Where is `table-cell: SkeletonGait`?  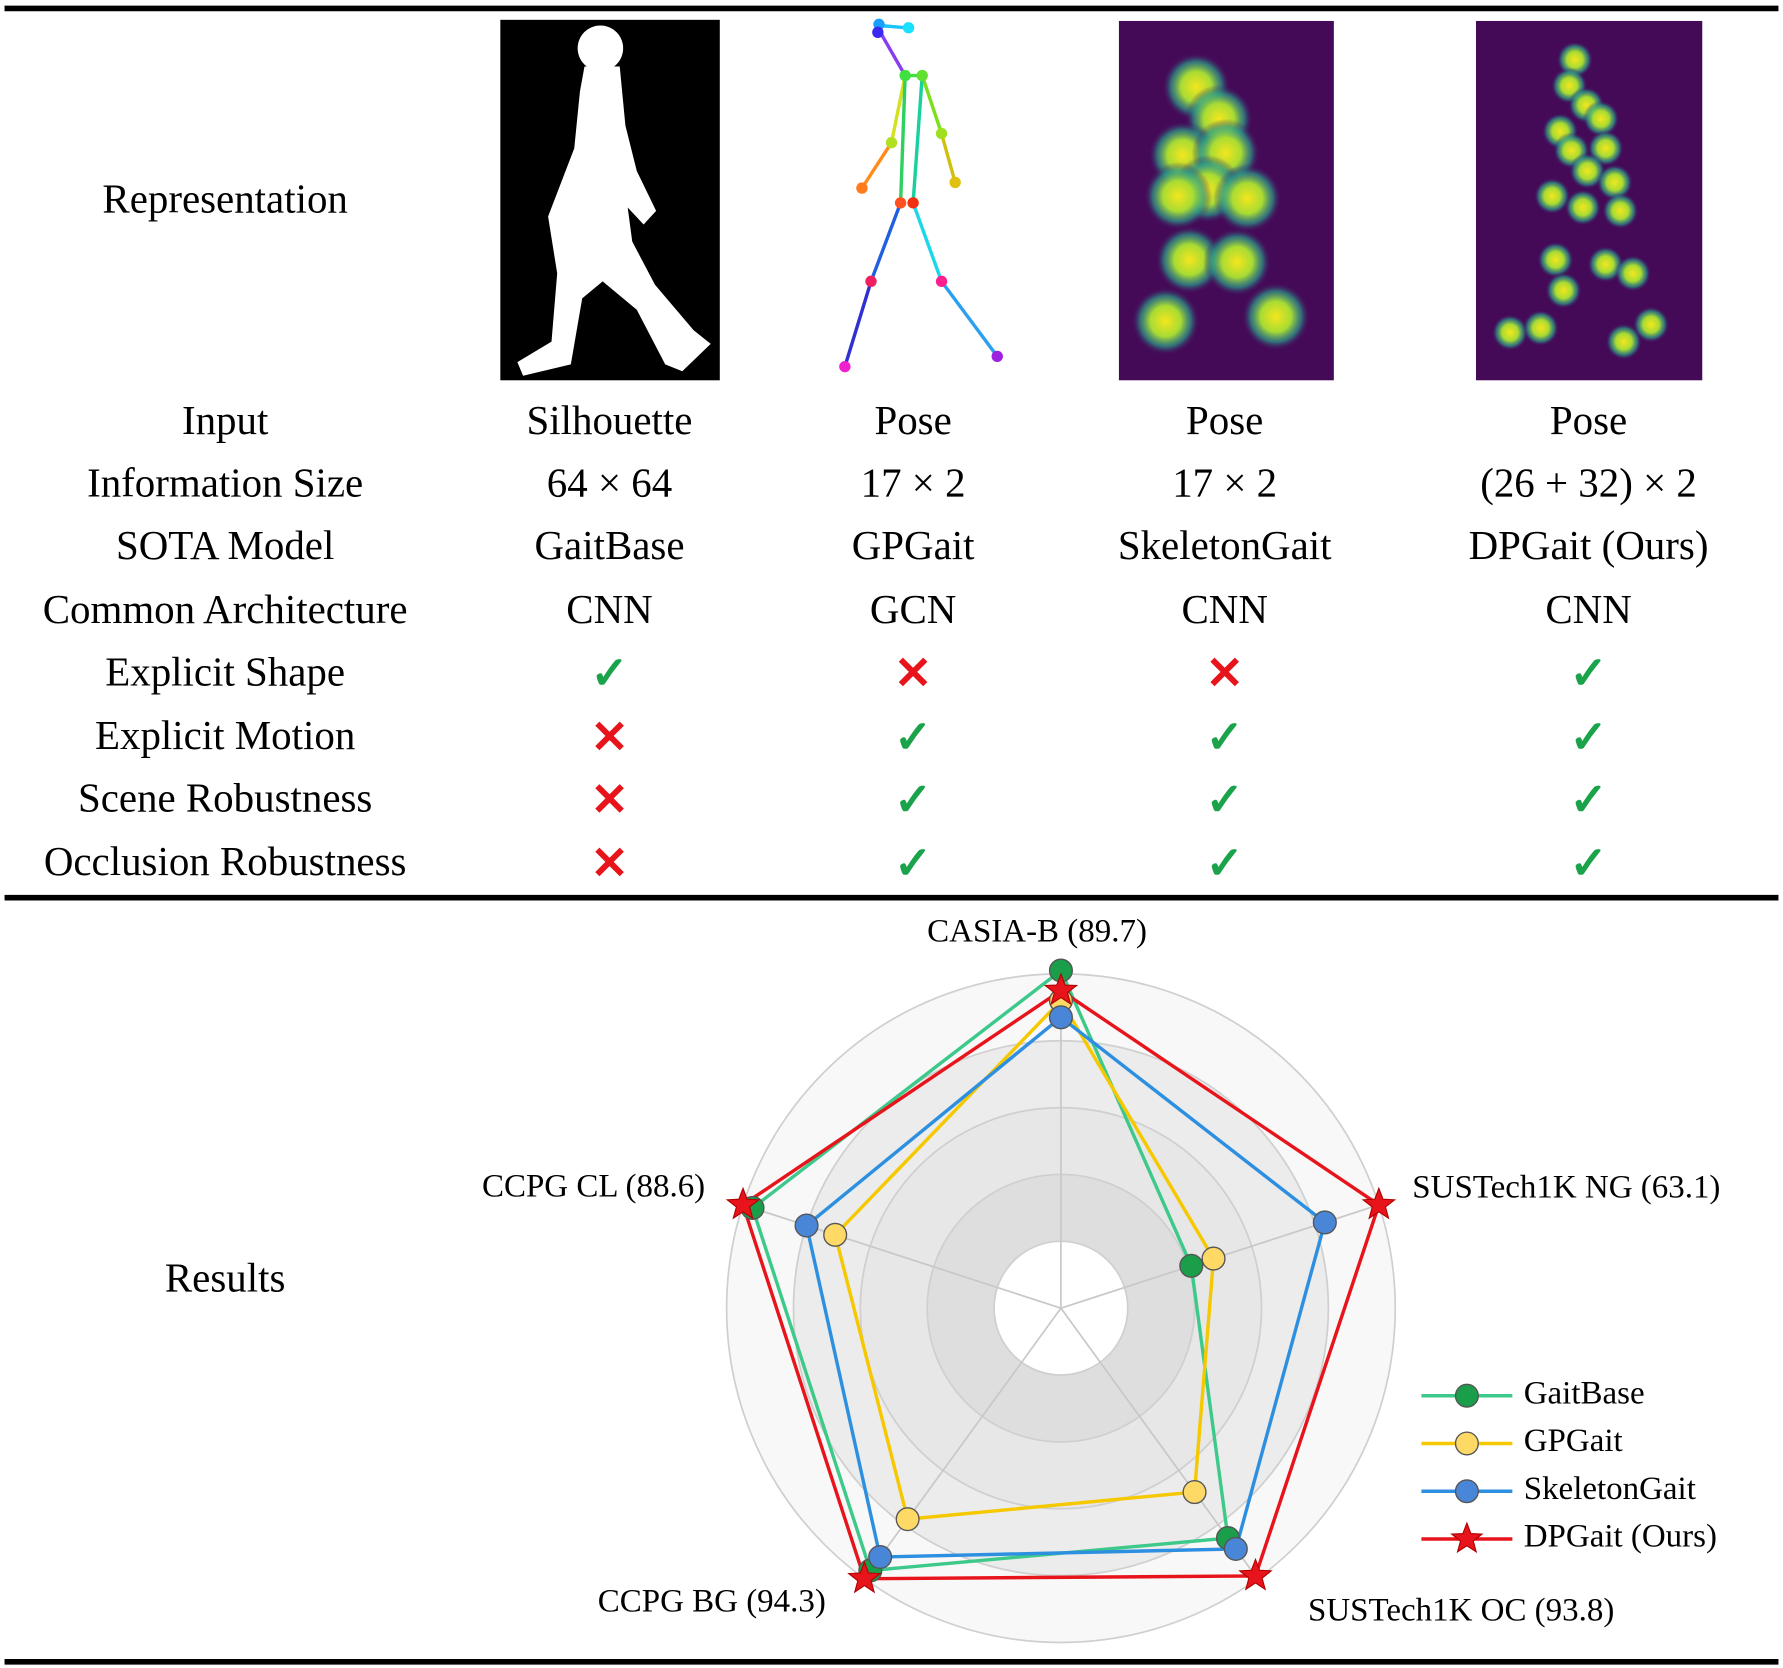
table-cell: SkeletonGait is located at coordinates (1225, 545).